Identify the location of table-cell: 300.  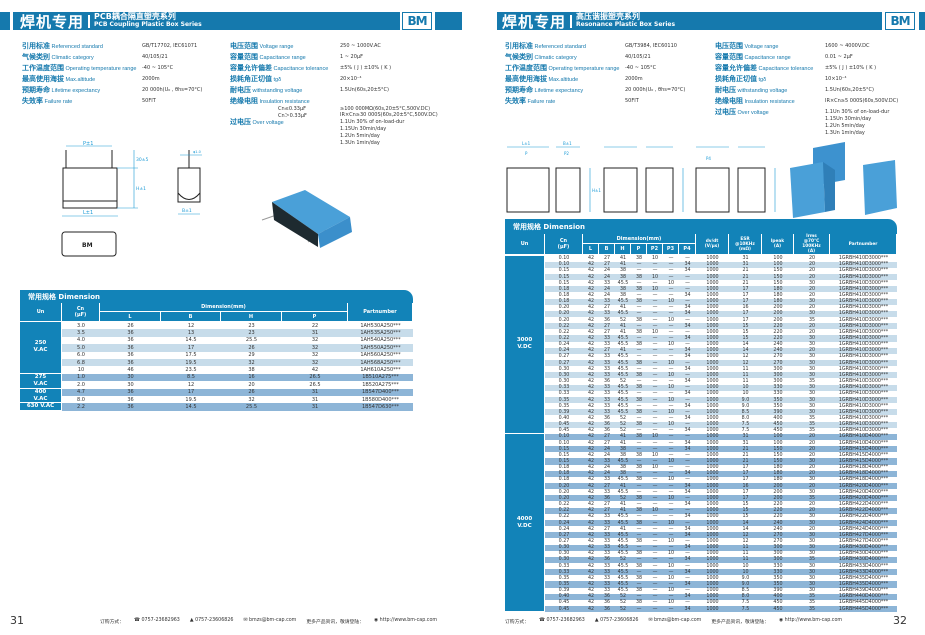
(778, 548).